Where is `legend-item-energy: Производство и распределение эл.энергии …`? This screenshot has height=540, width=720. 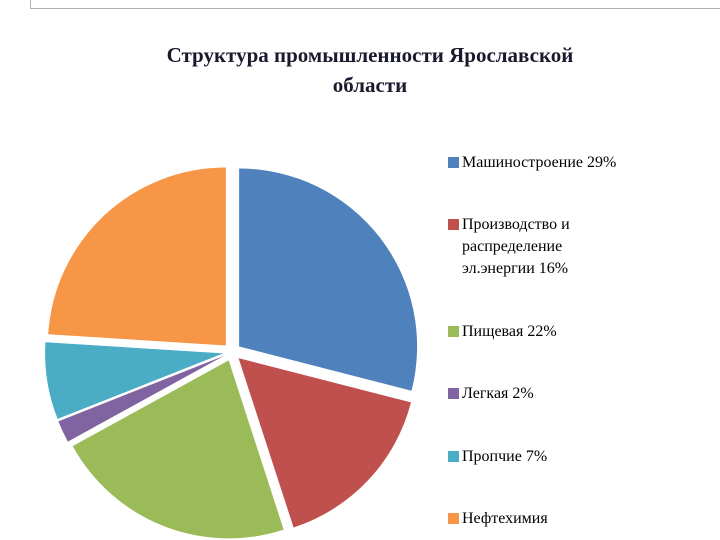
legend-item-energy: Производство и распределение эл.энергии … is located at coordinates (573, 247).